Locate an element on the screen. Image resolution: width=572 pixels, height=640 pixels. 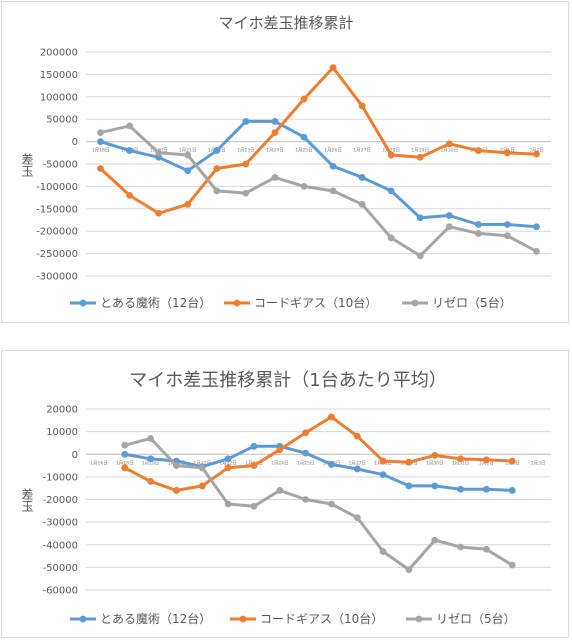
x-tick-label: 1月21日 is located at coordinates (202, 463).